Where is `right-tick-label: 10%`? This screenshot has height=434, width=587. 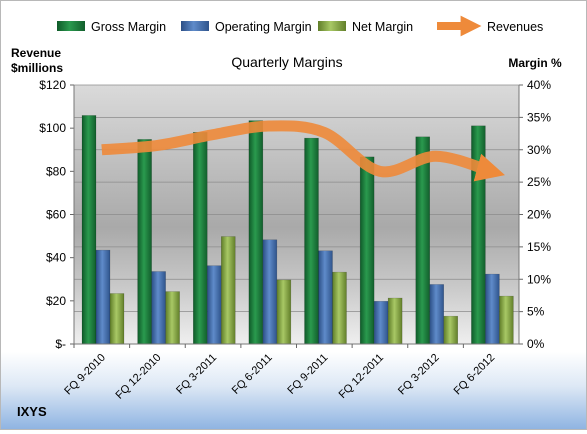 right-tick-label: 10% is located at coordinates (539, 279).